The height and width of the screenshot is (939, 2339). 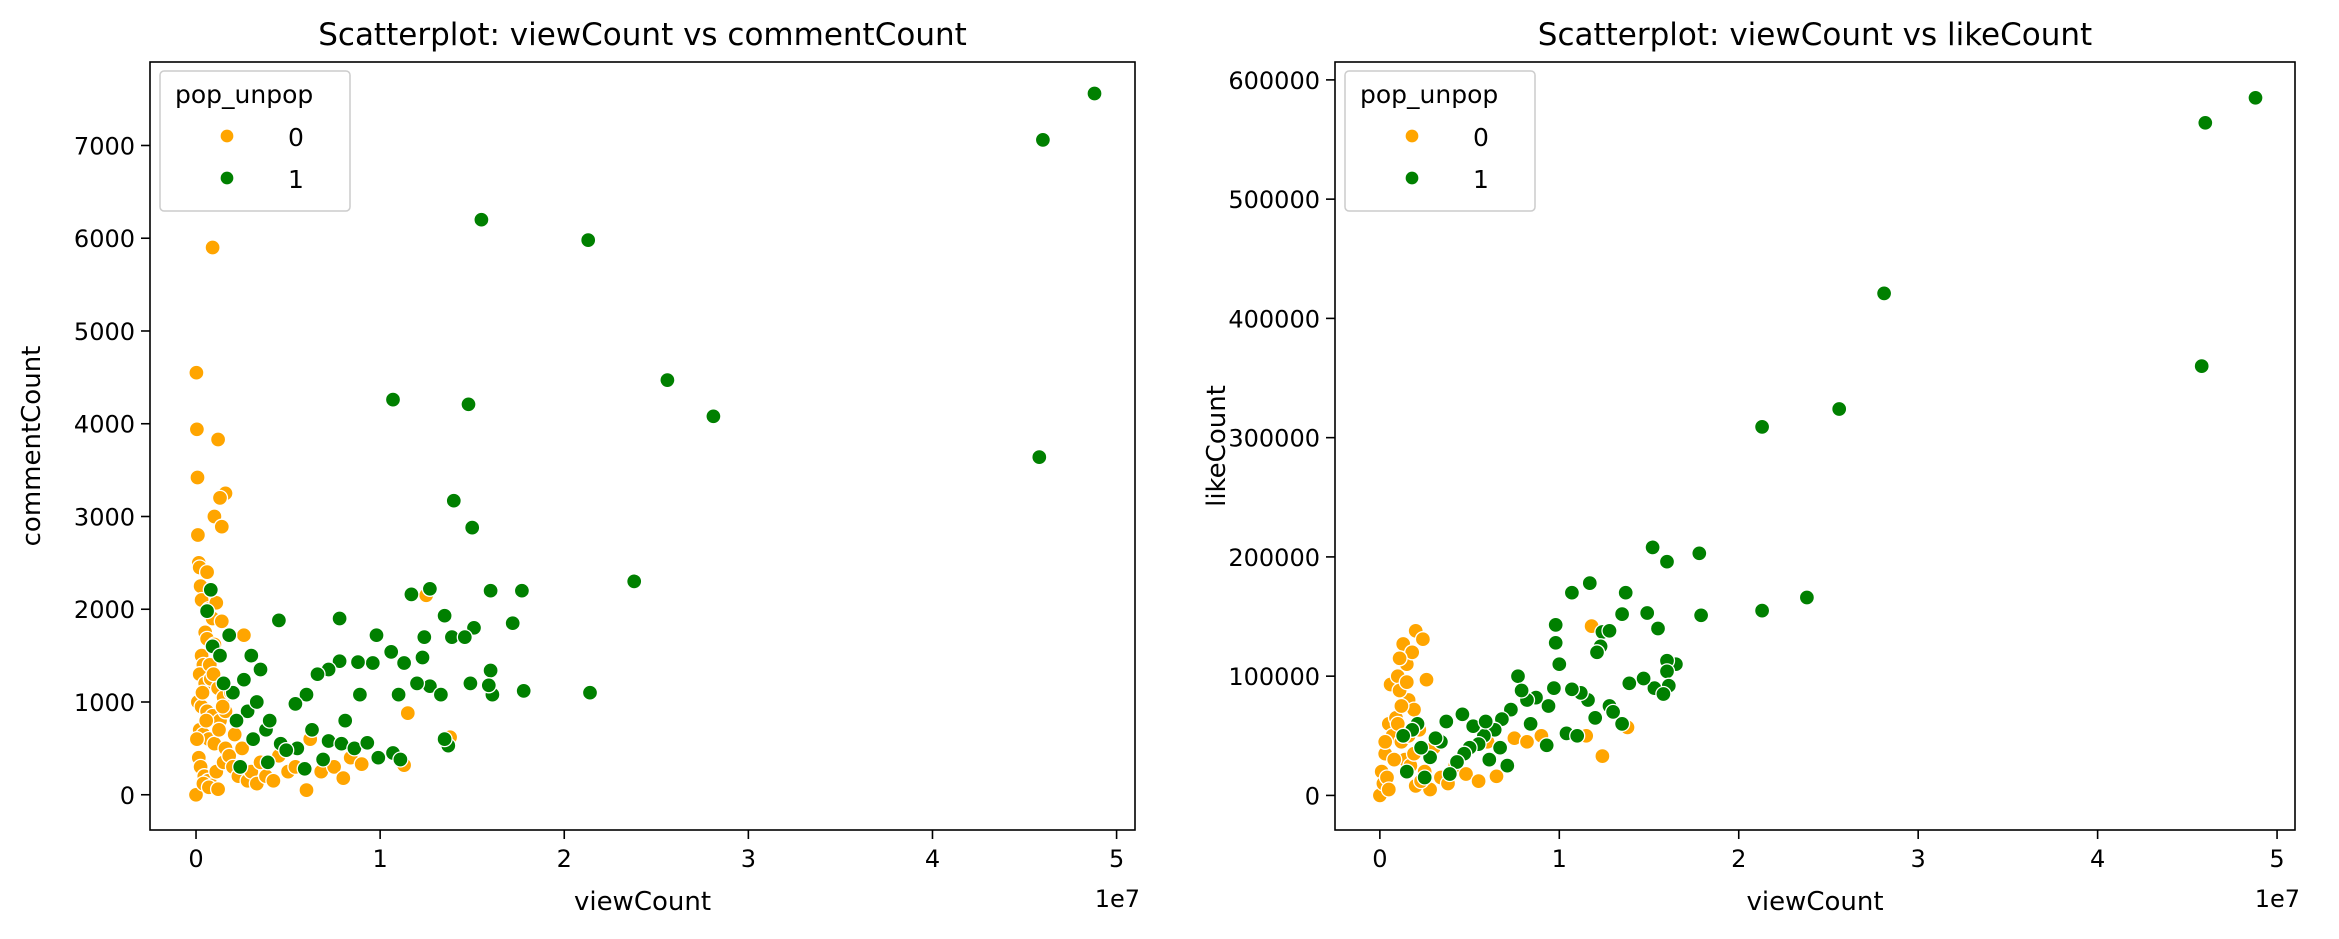 I want to click on y-tick-label-2: 2000, so click(x=104, y=610).